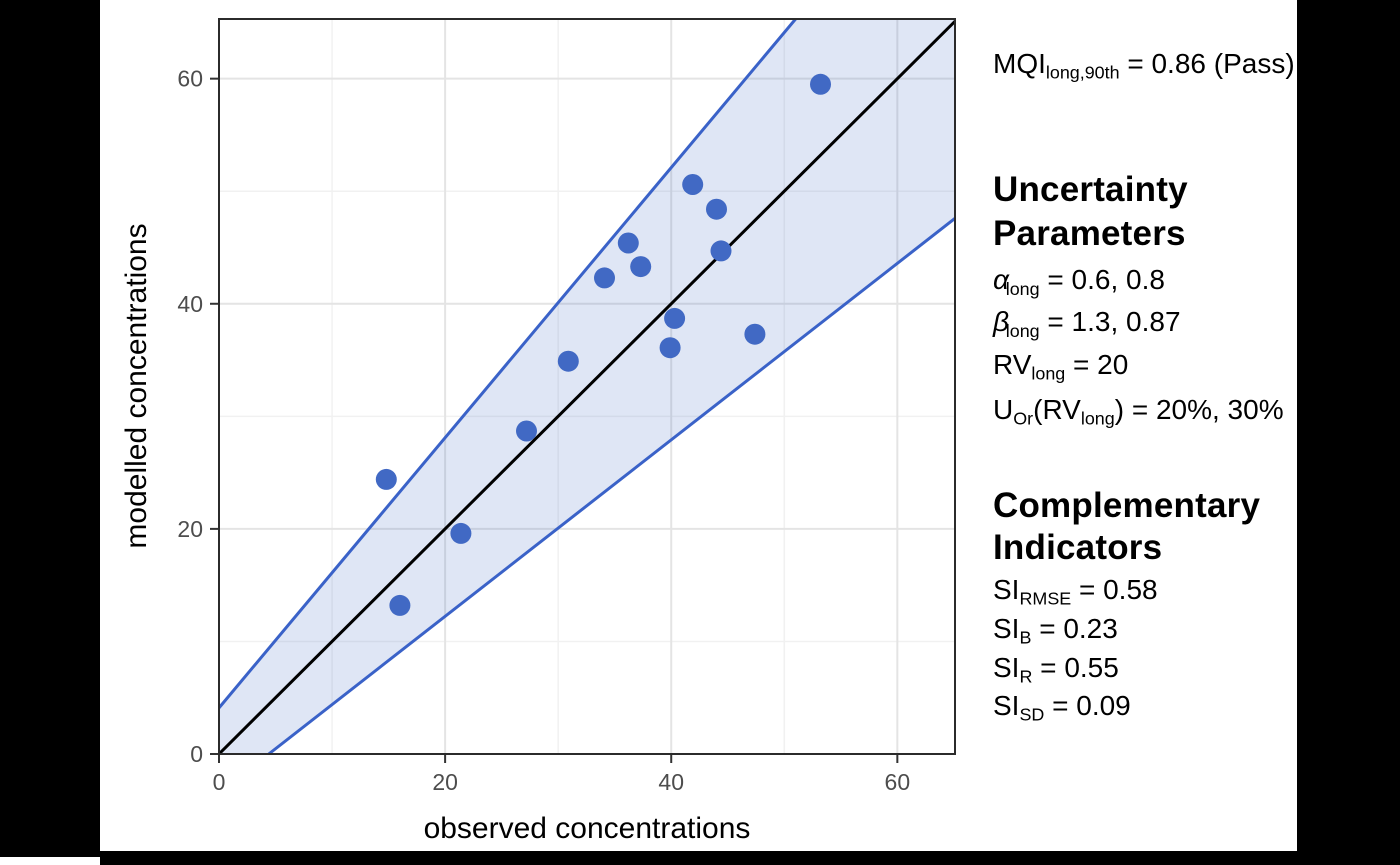 The height and width of the screenshot is (865, 1400). I want to click on letterbox-corner-gap, so click(50, 861).